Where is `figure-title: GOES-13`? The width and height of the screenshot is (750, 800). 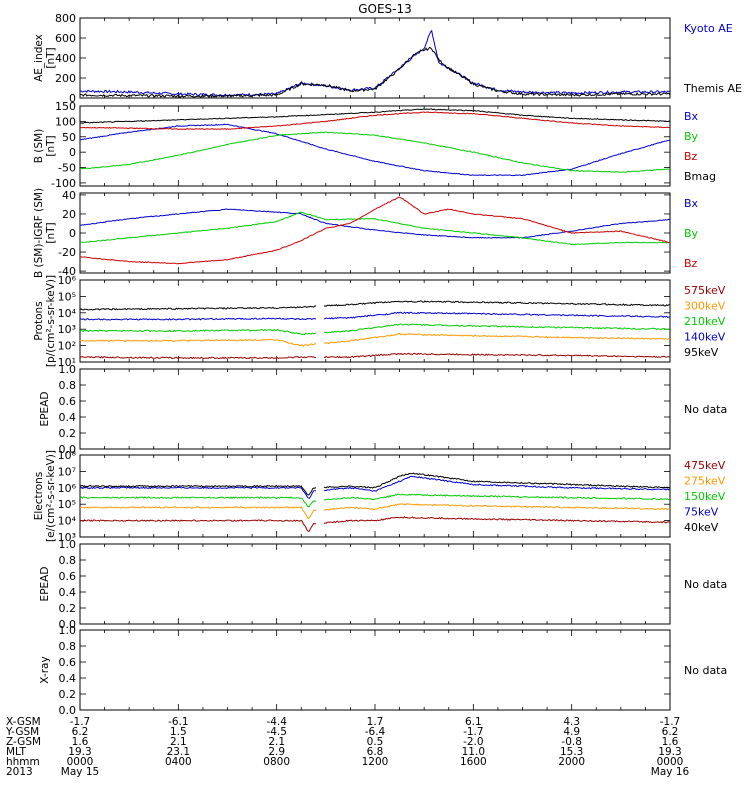
figure-title: GOES-13 is located at coordinates (385, 9).